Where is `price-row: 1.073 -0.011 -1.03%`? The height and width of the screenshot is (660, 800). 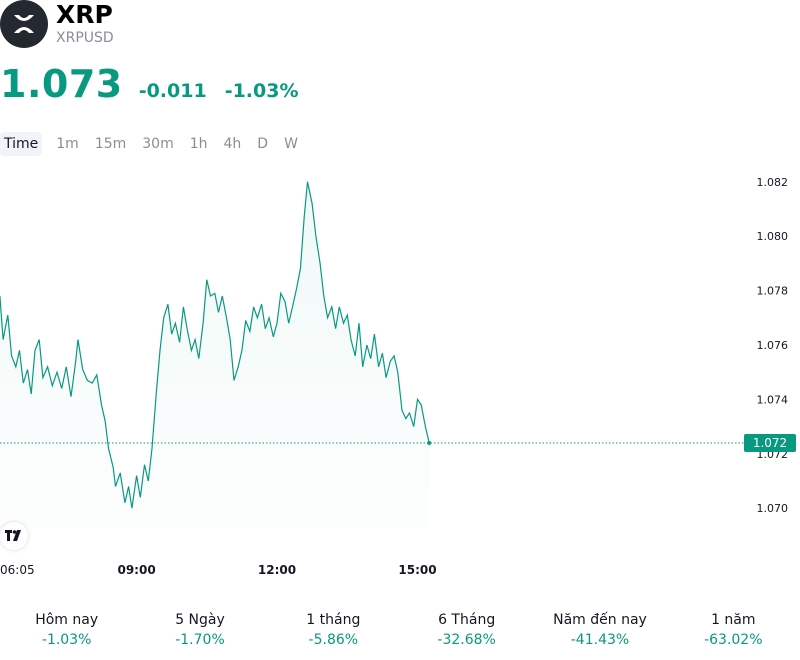
price-row: 1.073 -0.011 -1.03% is located at coordinates (149, 84).